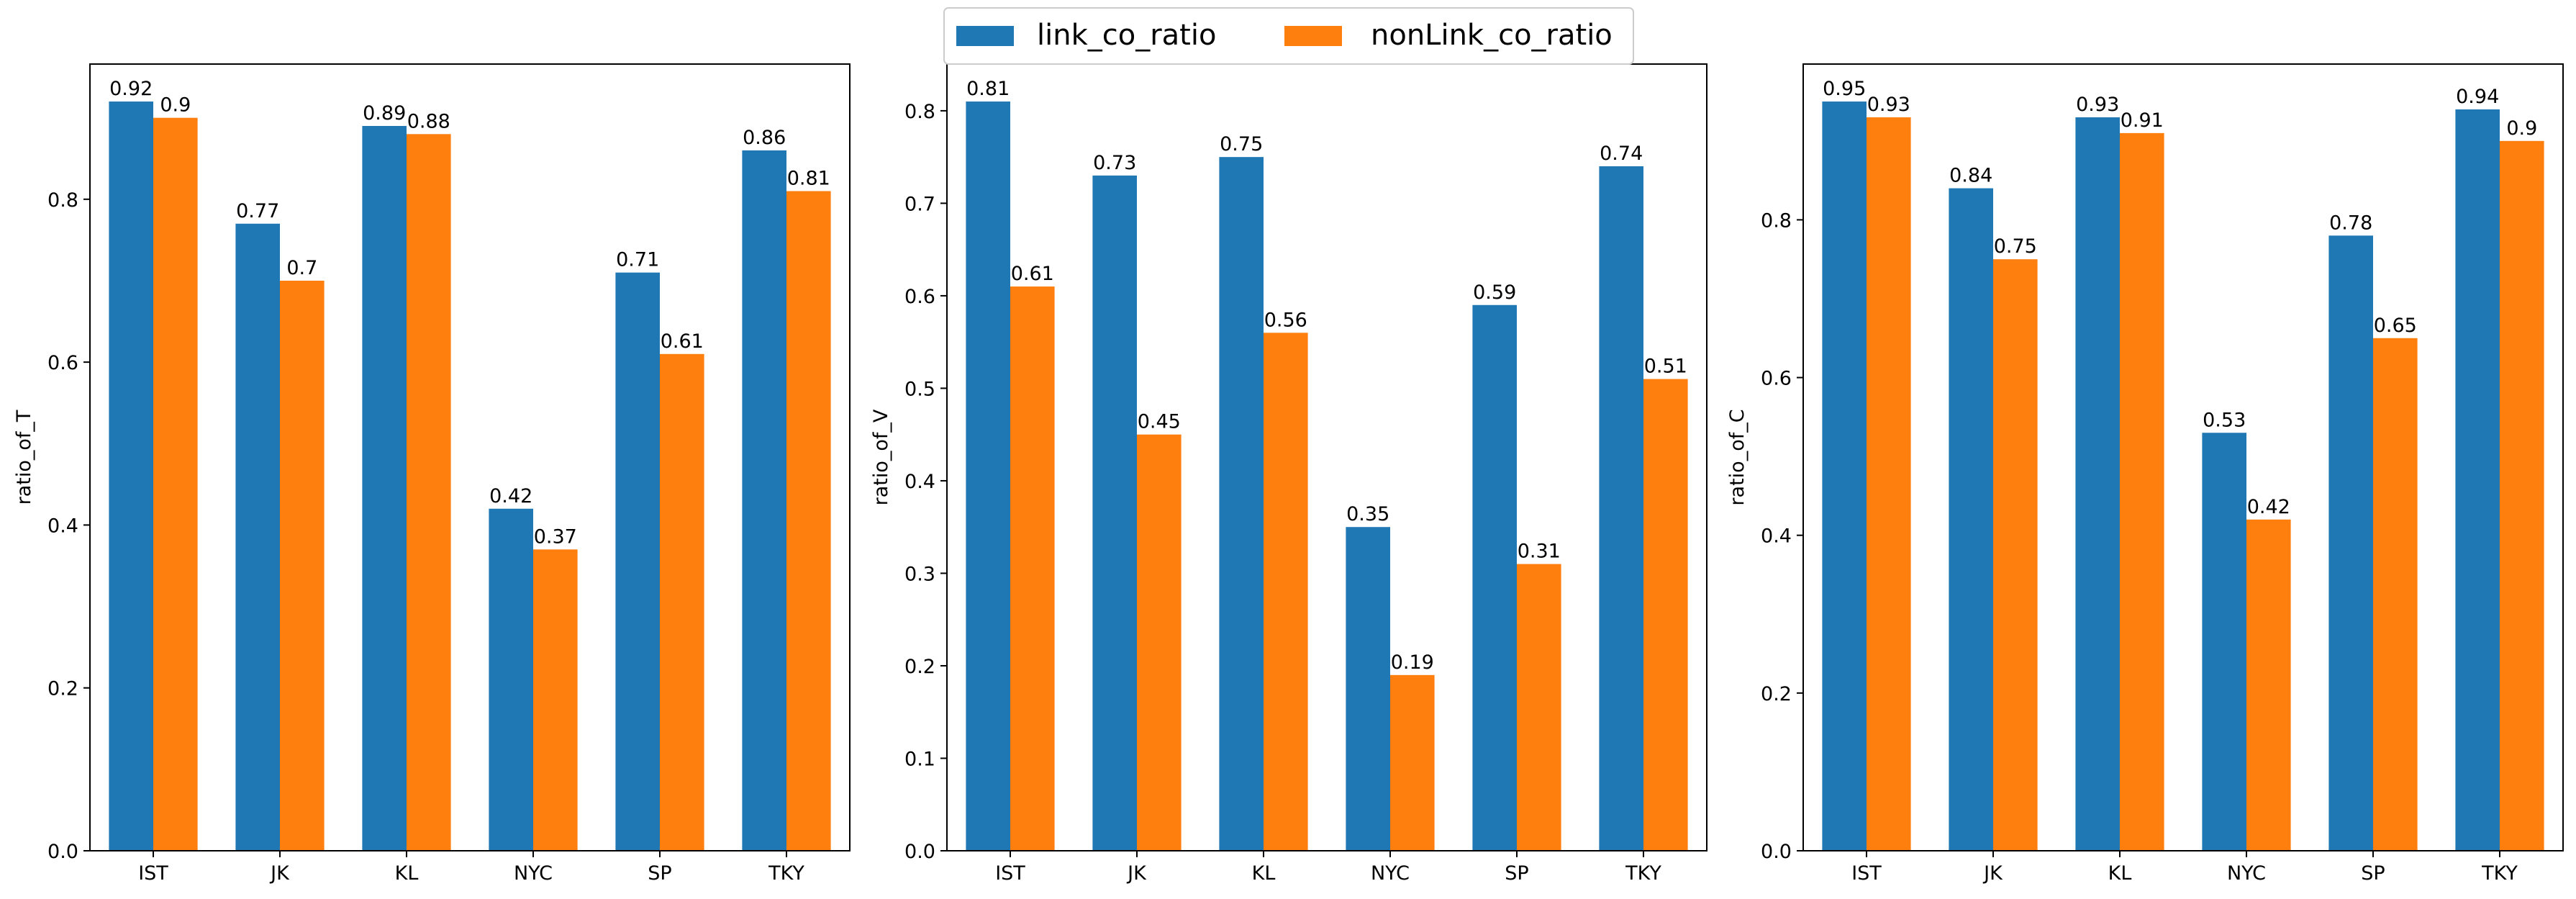  Describe the element at coordinates (637, 260) in the screenshot. I see `bar-value-label: 0.71` at that location.